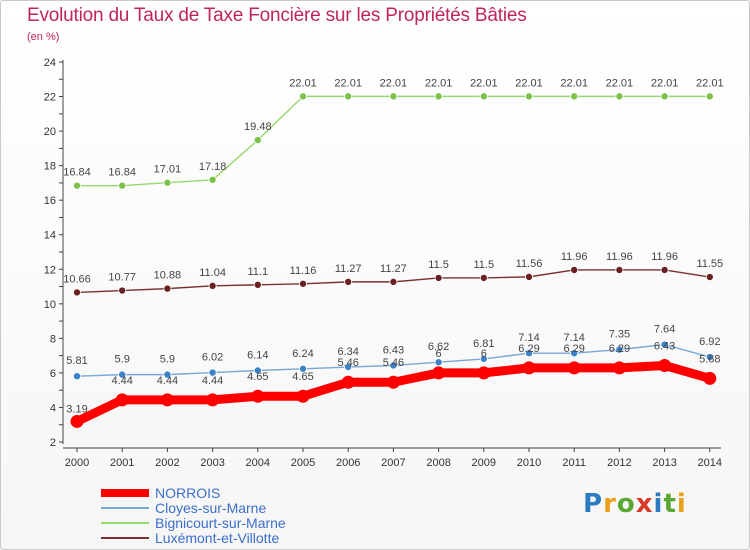 This screenshot has width=750, height=550. Describe the element at coordinates (50, 305) in the screenshot. I see `y-tick-label: 10` at that location.